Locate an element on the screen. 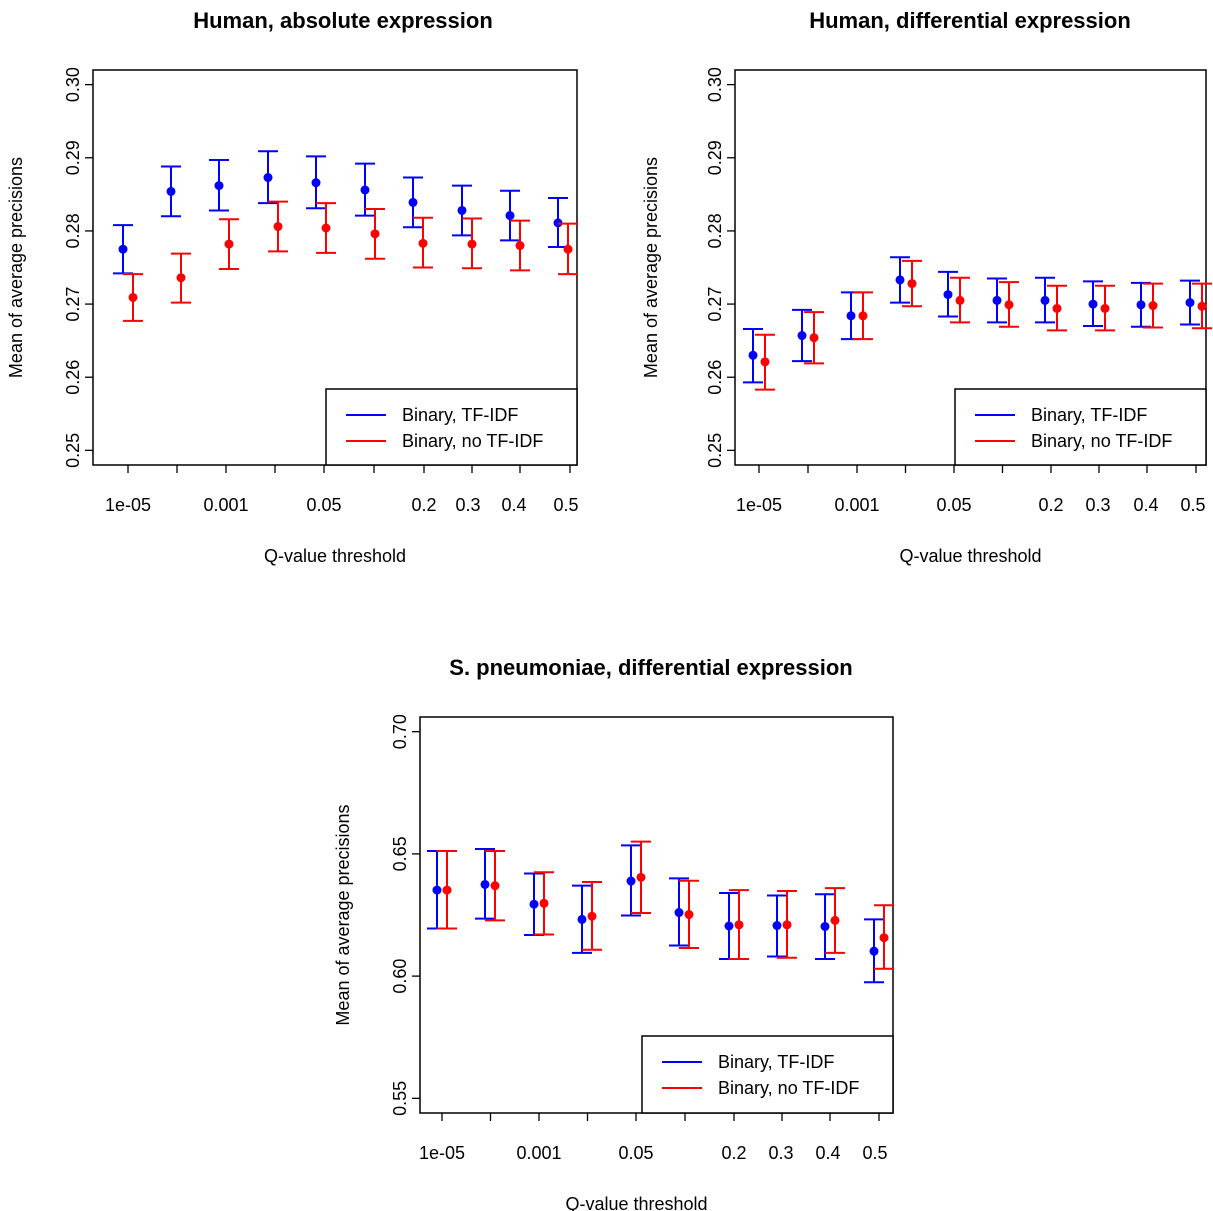 This screenshot has width=1213, height=1211. series-binary-tfidf is located at coordinates (340, 212).